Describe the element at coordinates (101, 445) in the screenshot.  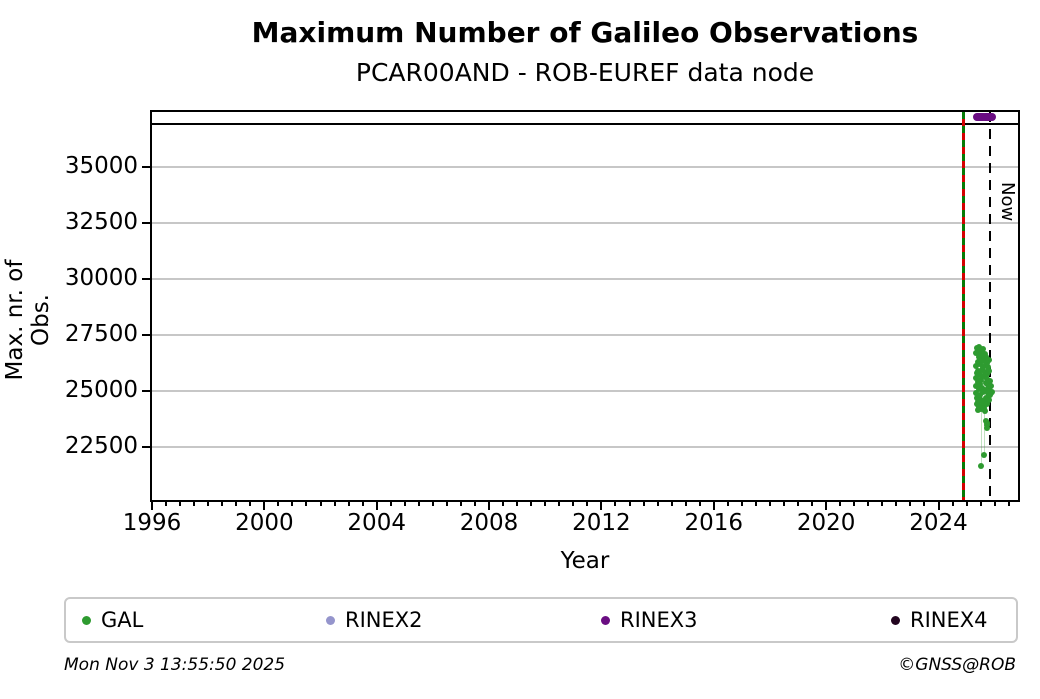
I see `y-tick-label: 22500` at that location.